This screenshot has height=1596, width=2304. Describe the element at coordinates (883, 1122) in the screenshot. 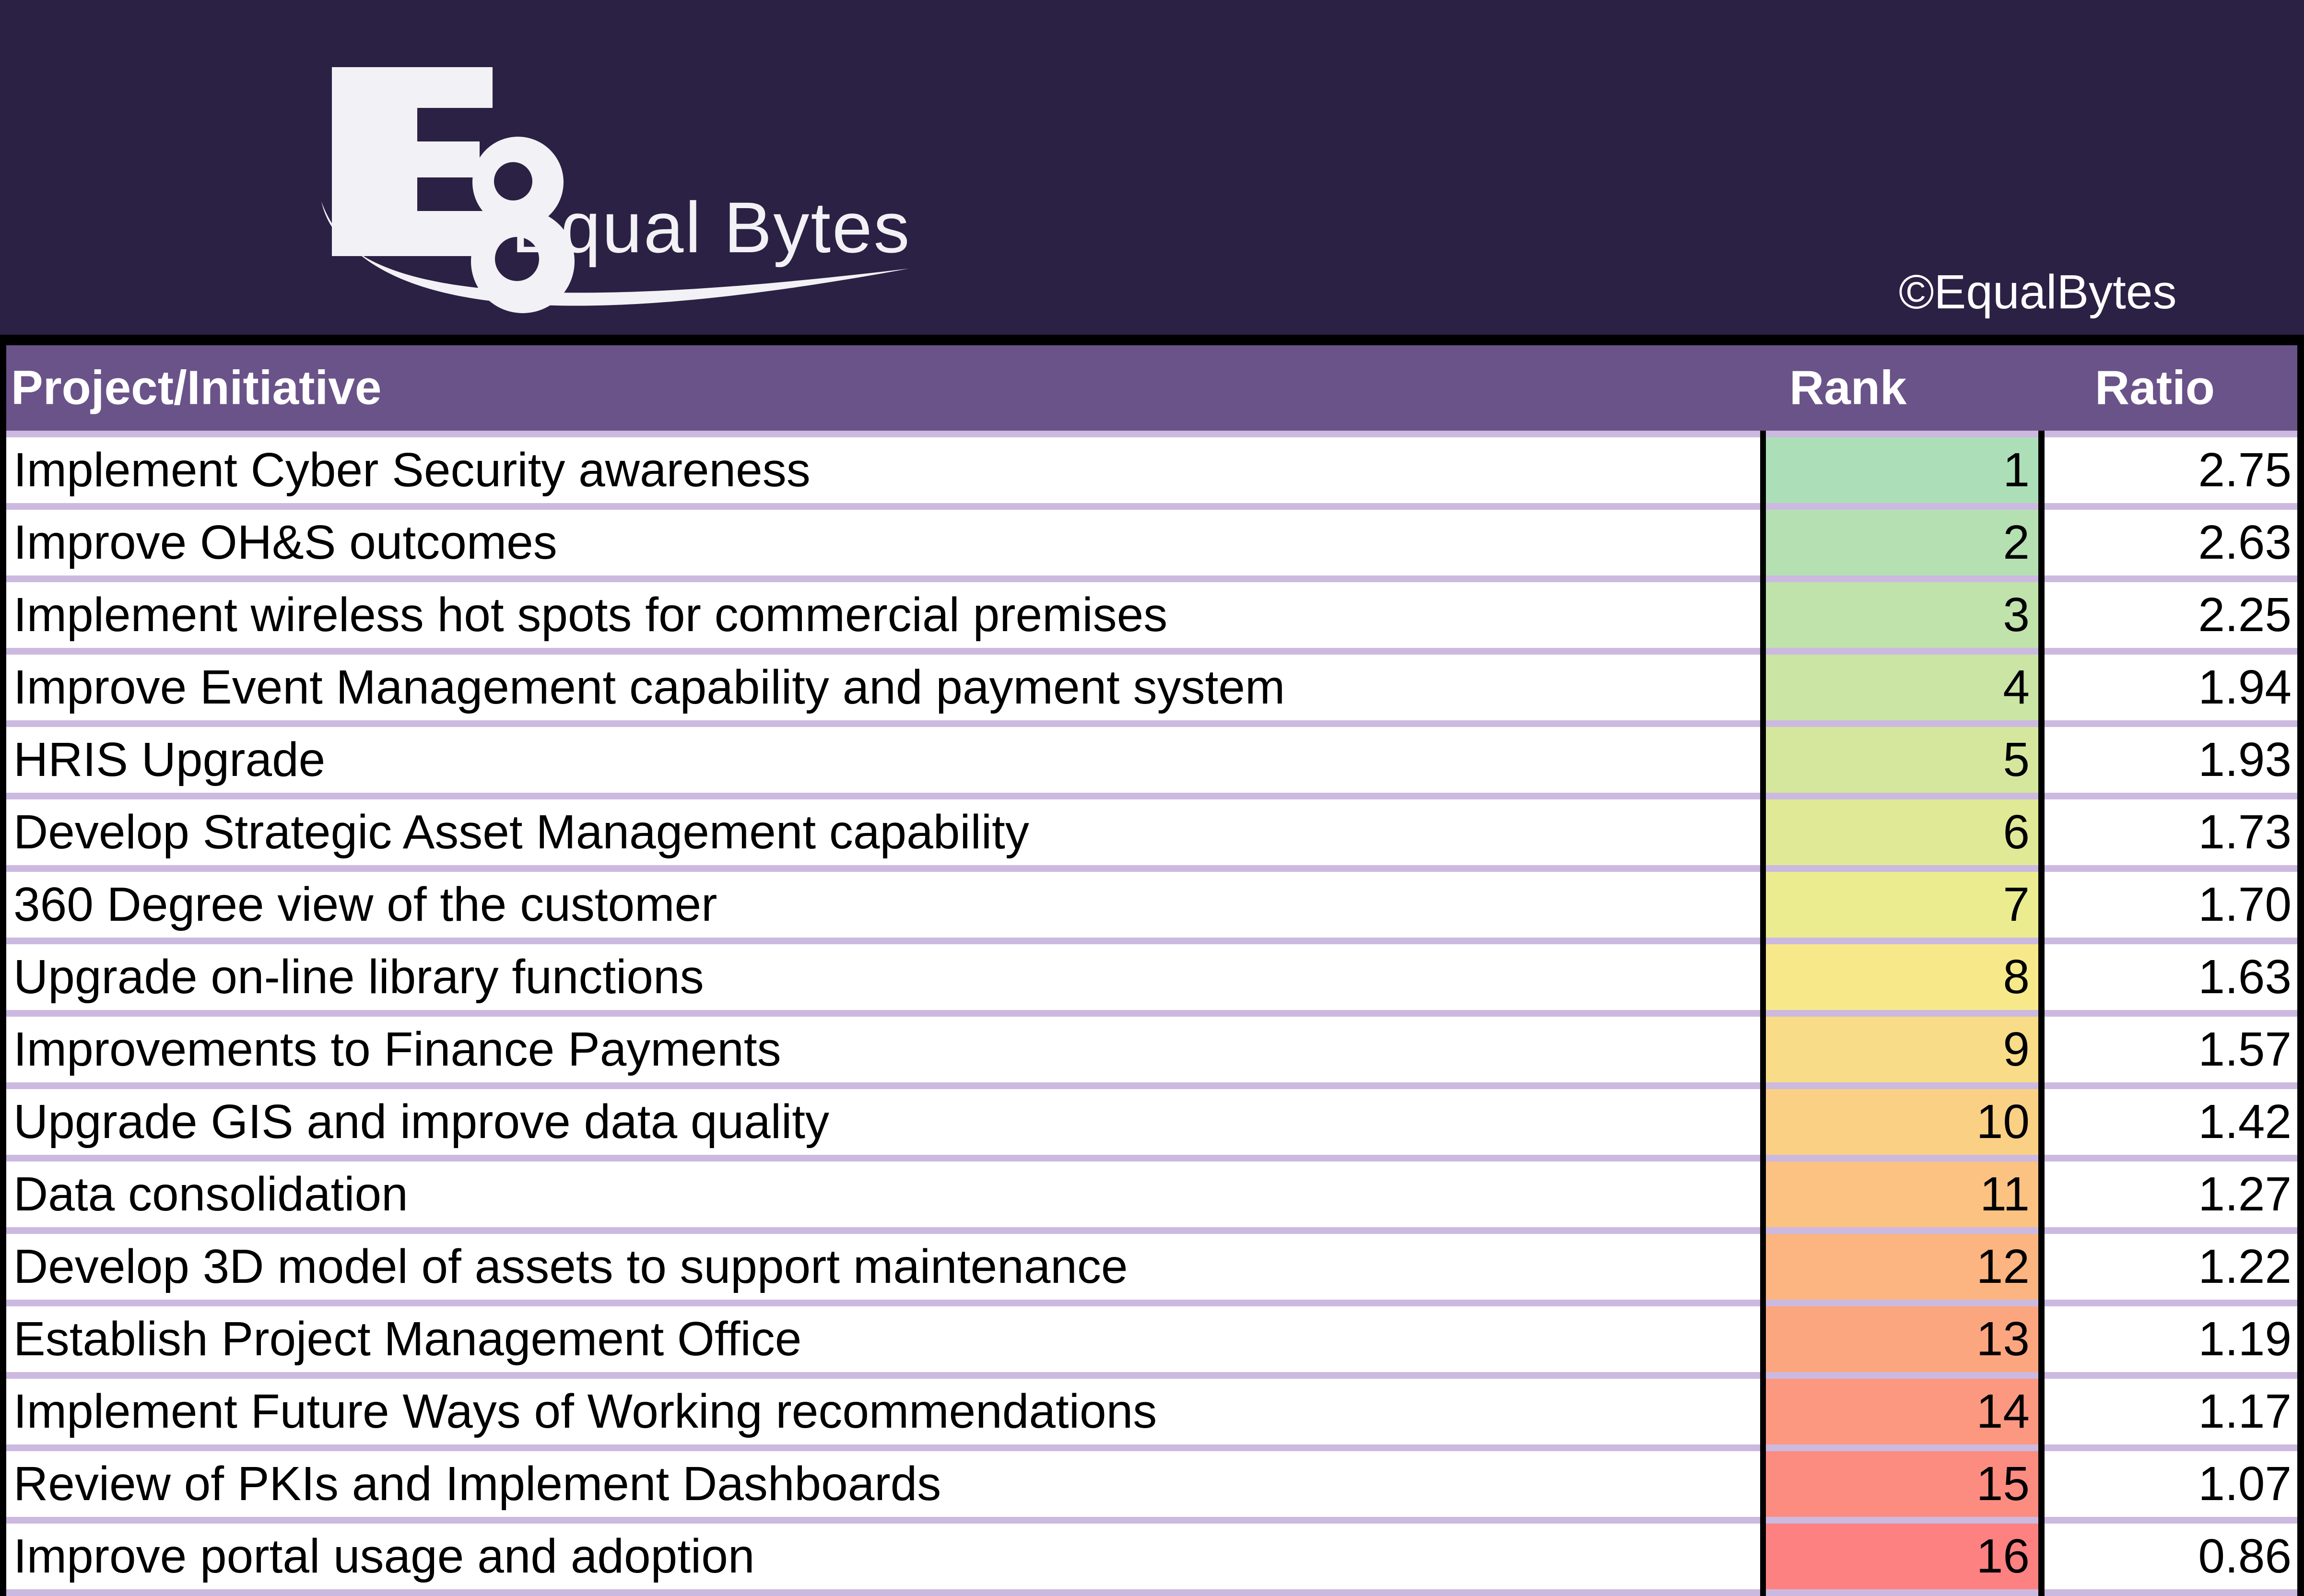

I see `project-cell: Upgrade GIS and improve data quality` at that location.